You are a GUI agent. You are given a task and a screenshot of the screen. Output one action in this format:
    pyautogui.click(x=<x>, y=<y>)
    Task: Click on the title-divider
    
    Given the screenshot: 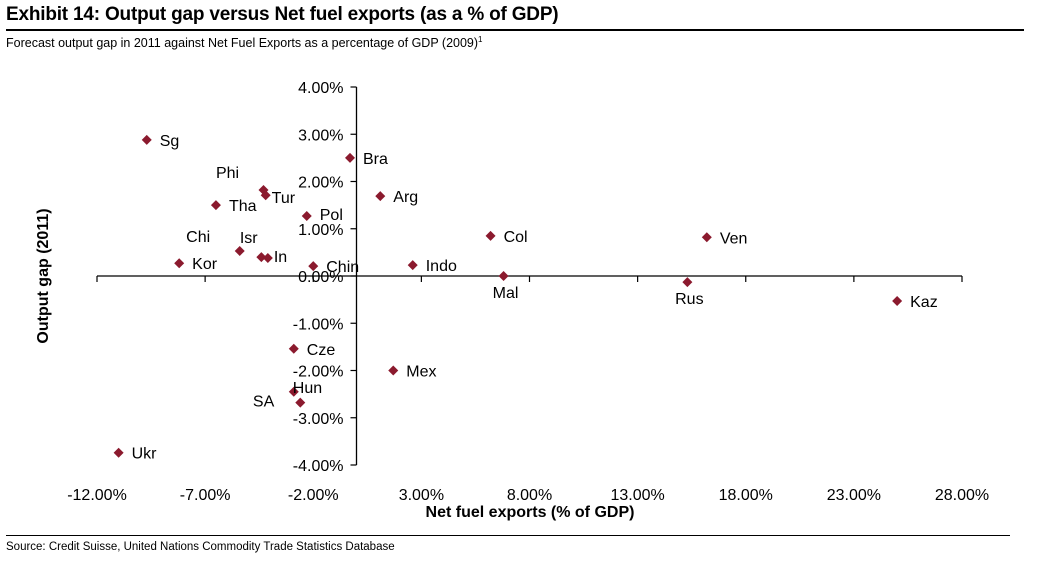 What is the action you would take?
    pyautogui.click(x=515, y=30)
    